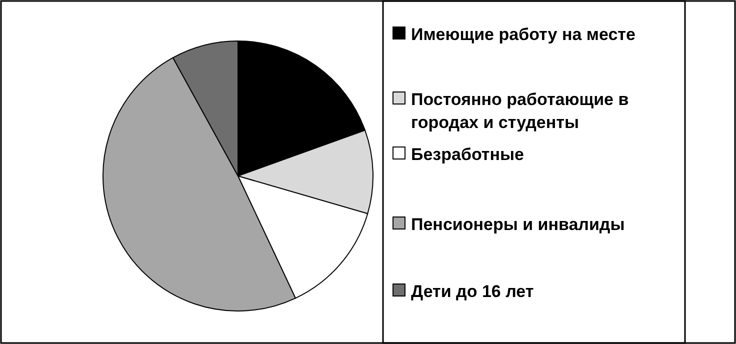 This screenshot has width=736, height=344. I want to click on legend-label: Дети до 16 лет, so click(472, 291).